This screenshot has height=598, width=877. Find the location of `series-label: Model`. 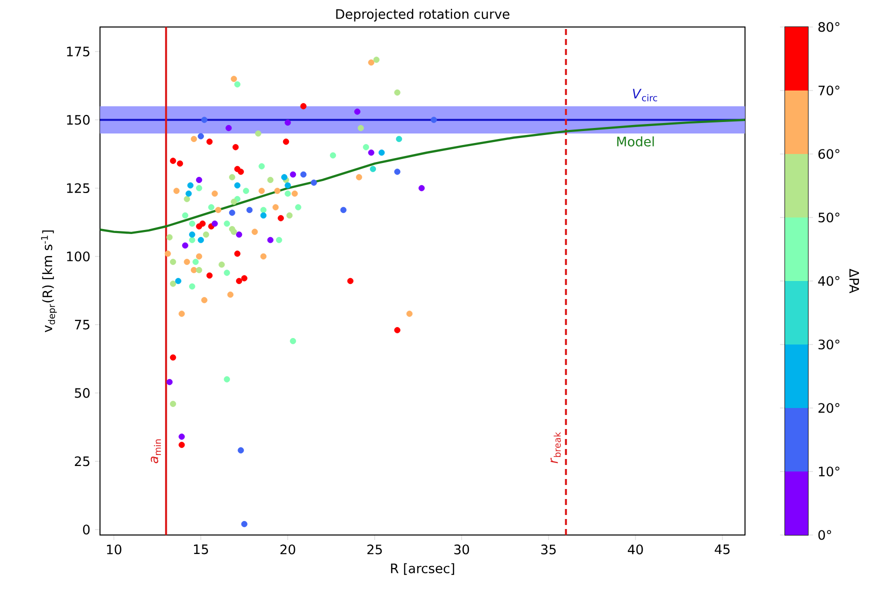

series-label: Model is located at coordinates (635, 141).